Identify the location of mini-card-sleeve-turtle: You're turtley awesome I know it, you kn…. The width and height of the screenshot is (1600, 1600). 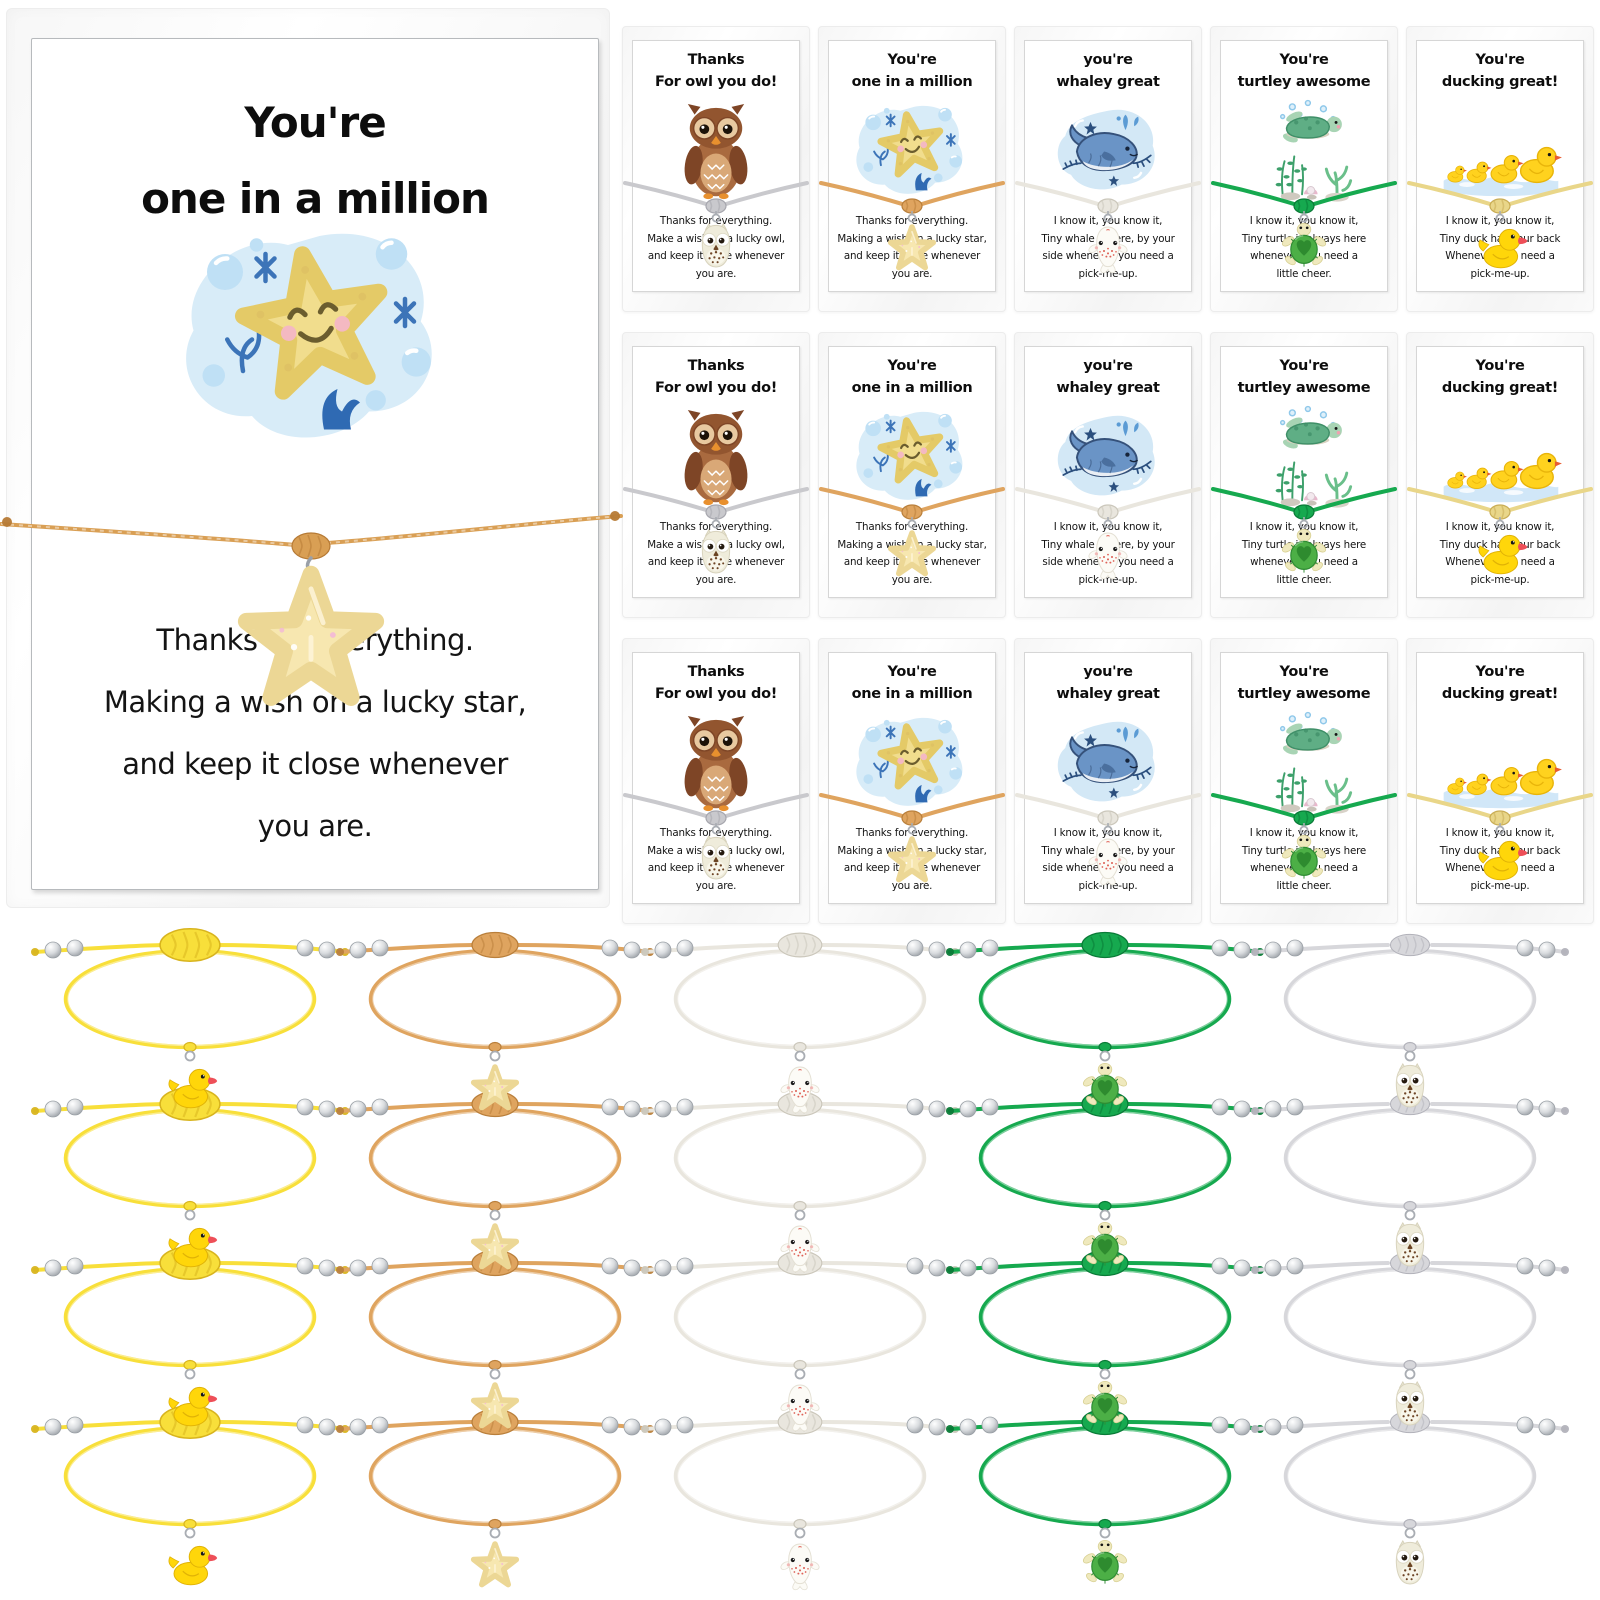
(1304, 781).